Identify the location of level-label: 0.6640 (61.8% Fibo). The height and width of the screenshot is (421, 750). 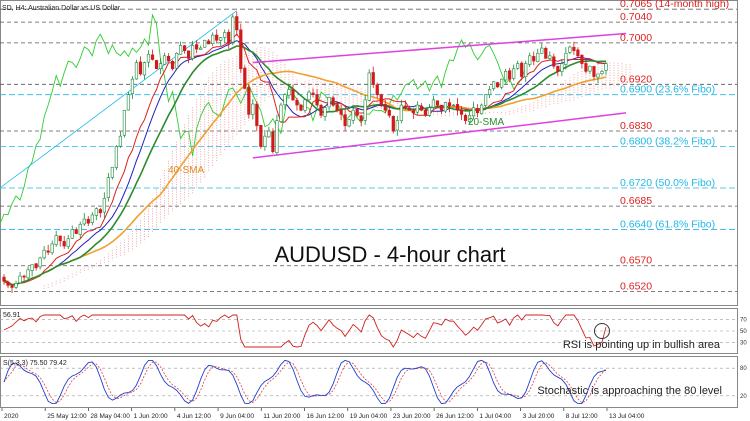
(667, 224).